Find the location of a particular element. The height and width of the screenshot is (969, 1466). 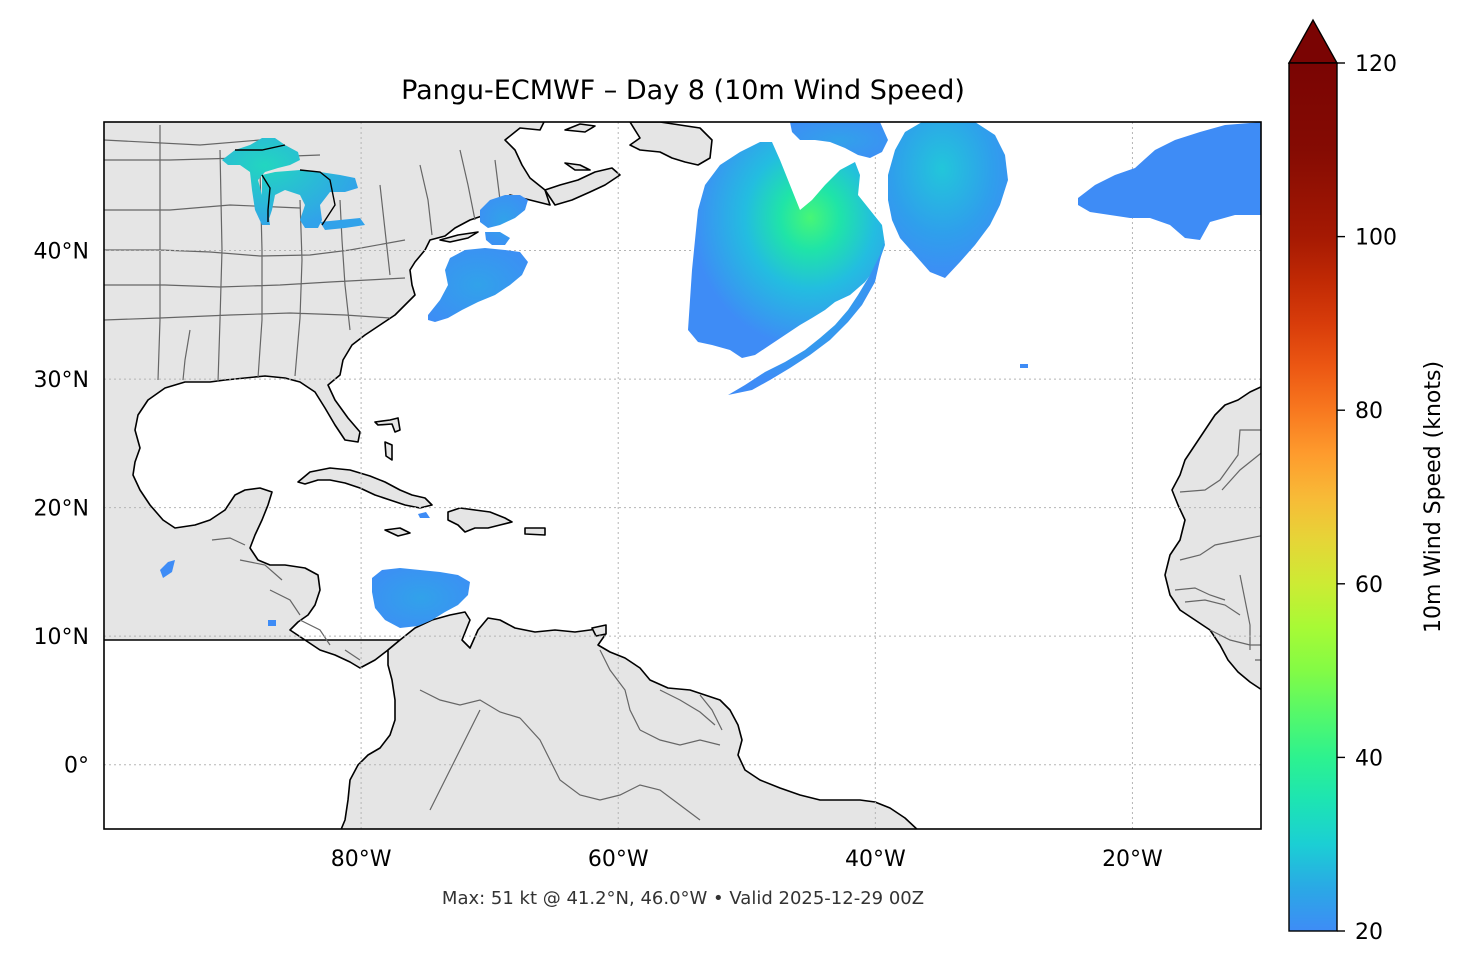

latitude-tick-labels: 40°N 30°N 20°N 10°N 0° is located at coordinates (61, 509).